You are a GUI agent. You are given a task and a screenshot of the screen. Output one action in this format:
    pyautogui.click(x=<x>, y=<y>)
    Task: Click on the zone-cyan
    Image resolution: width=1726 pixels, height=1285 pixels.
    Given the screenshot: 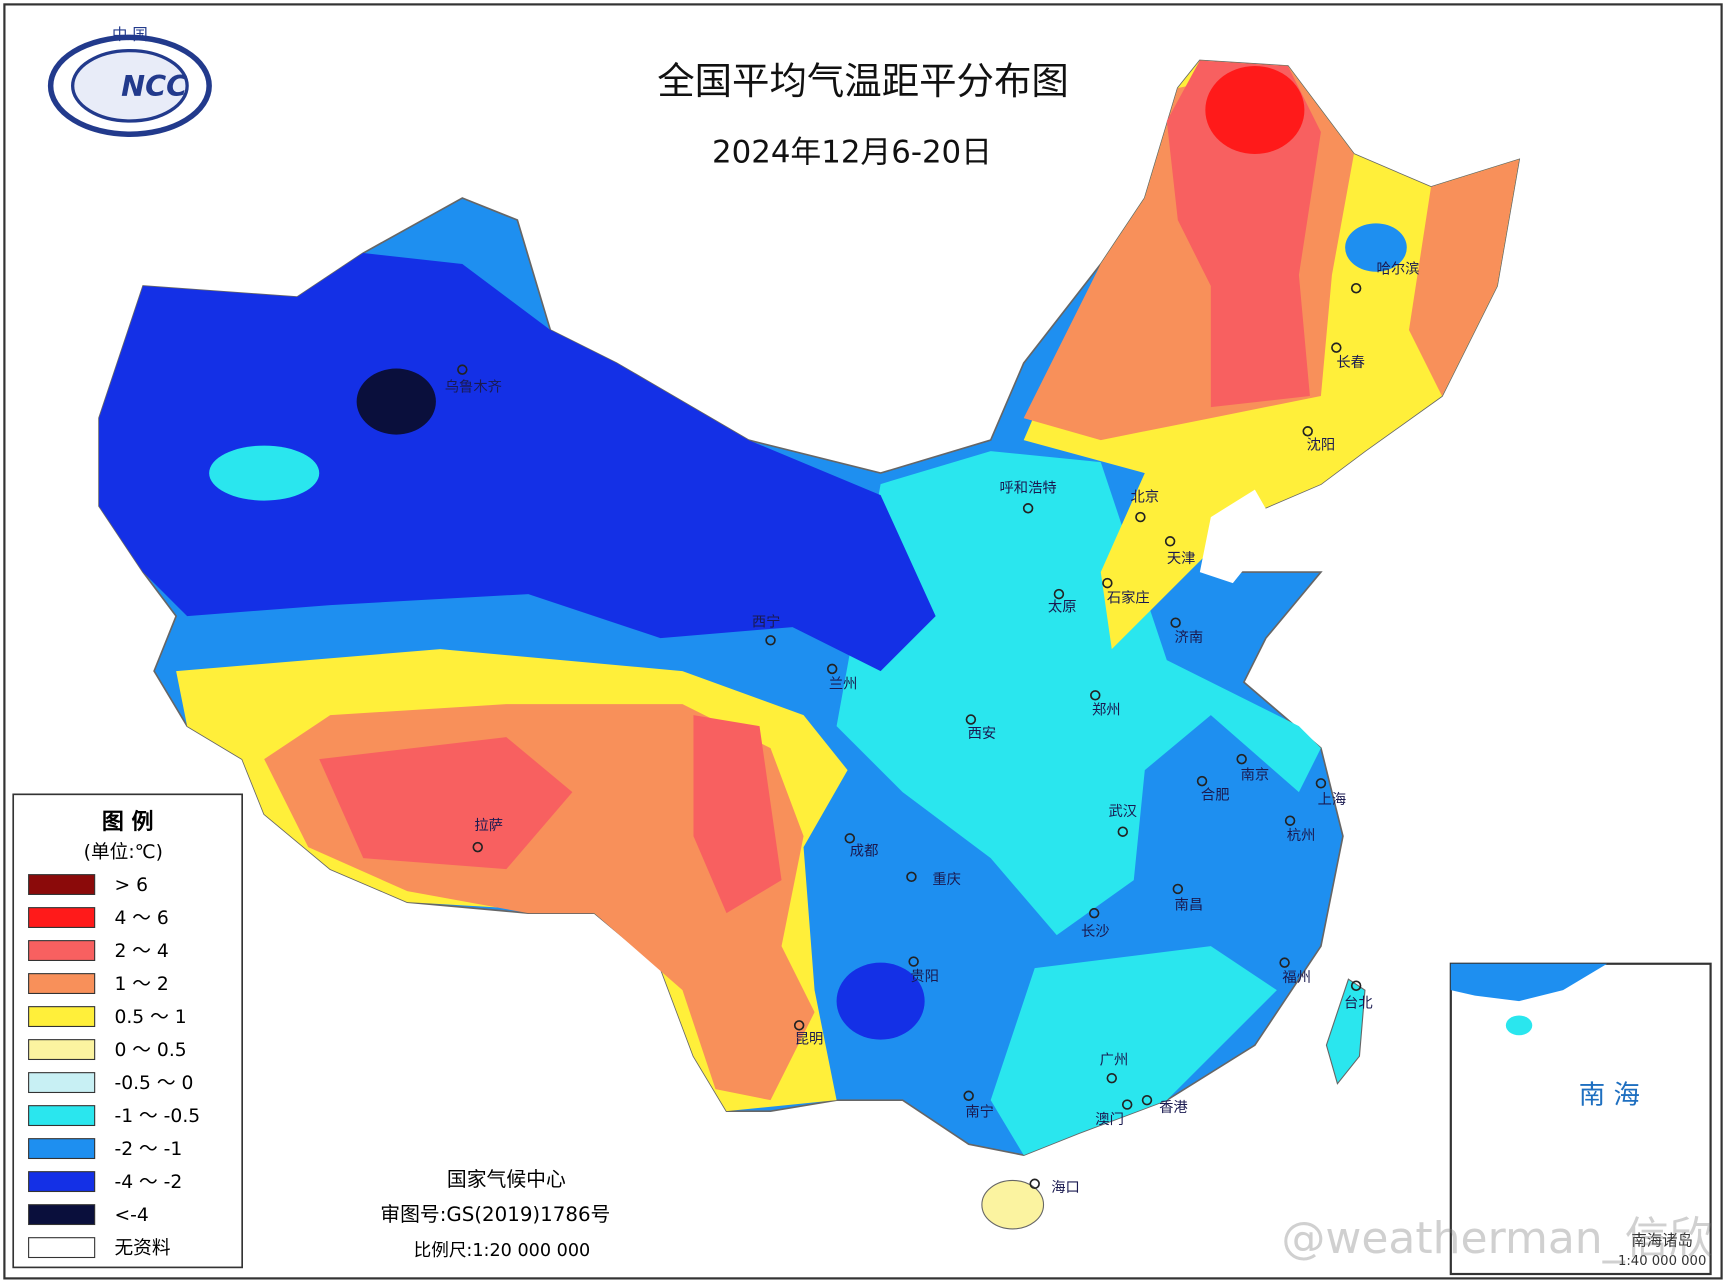 What is the action you would take?
    pyautogui.click(x=1078, y=693)
    